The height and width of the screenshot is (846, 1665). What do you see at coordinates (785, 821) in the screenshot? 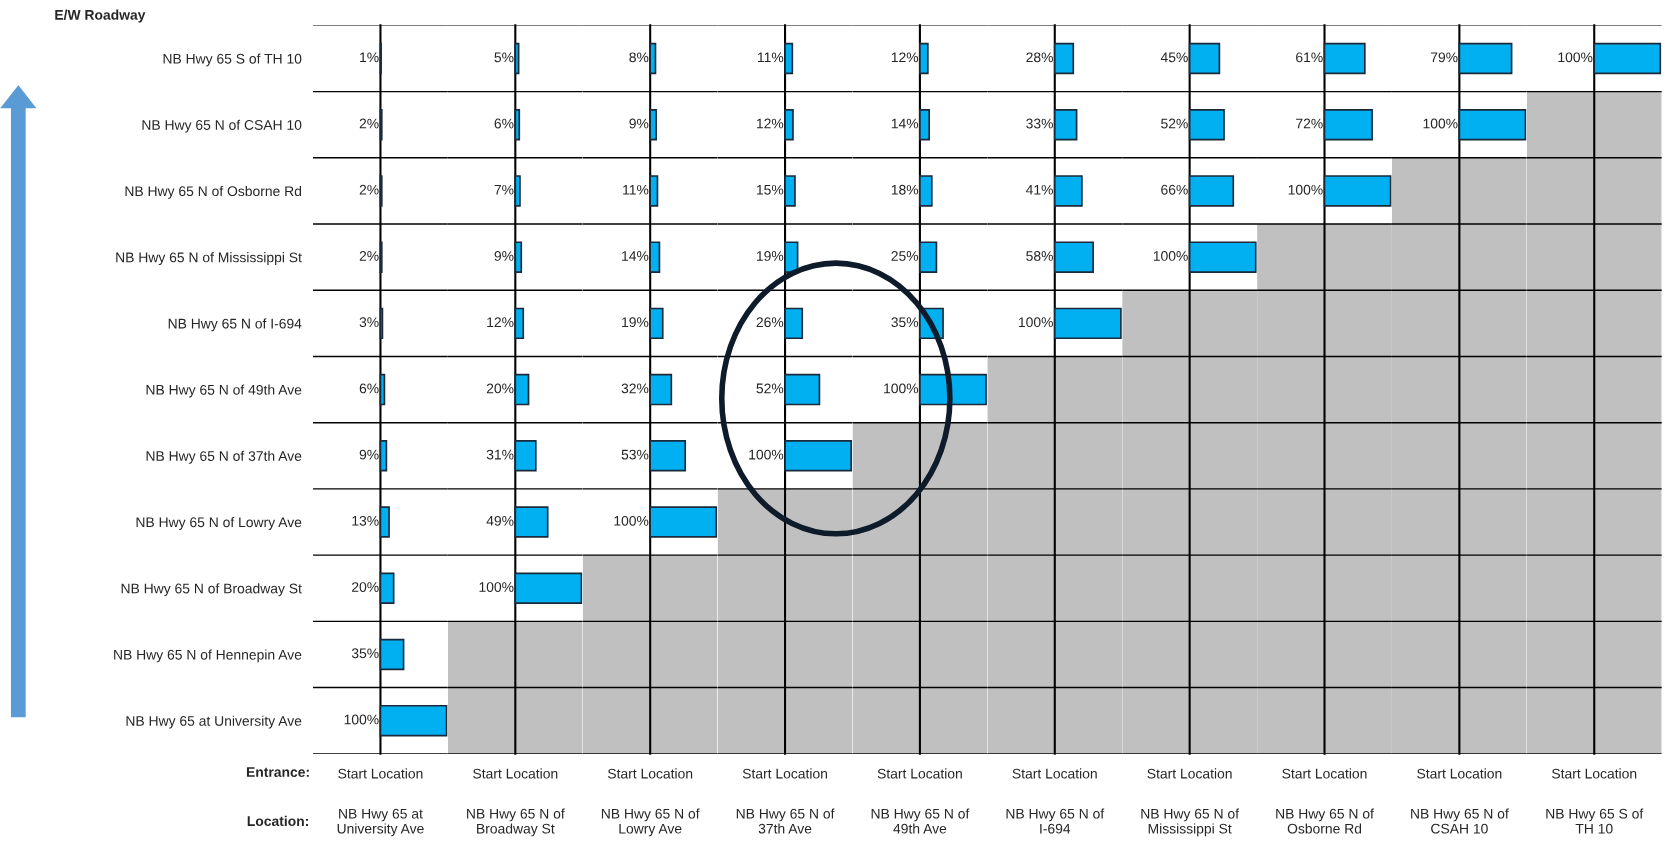
I see `text: NB Hwy 65 N of 37th Ave` at bounding box center [785, 821].